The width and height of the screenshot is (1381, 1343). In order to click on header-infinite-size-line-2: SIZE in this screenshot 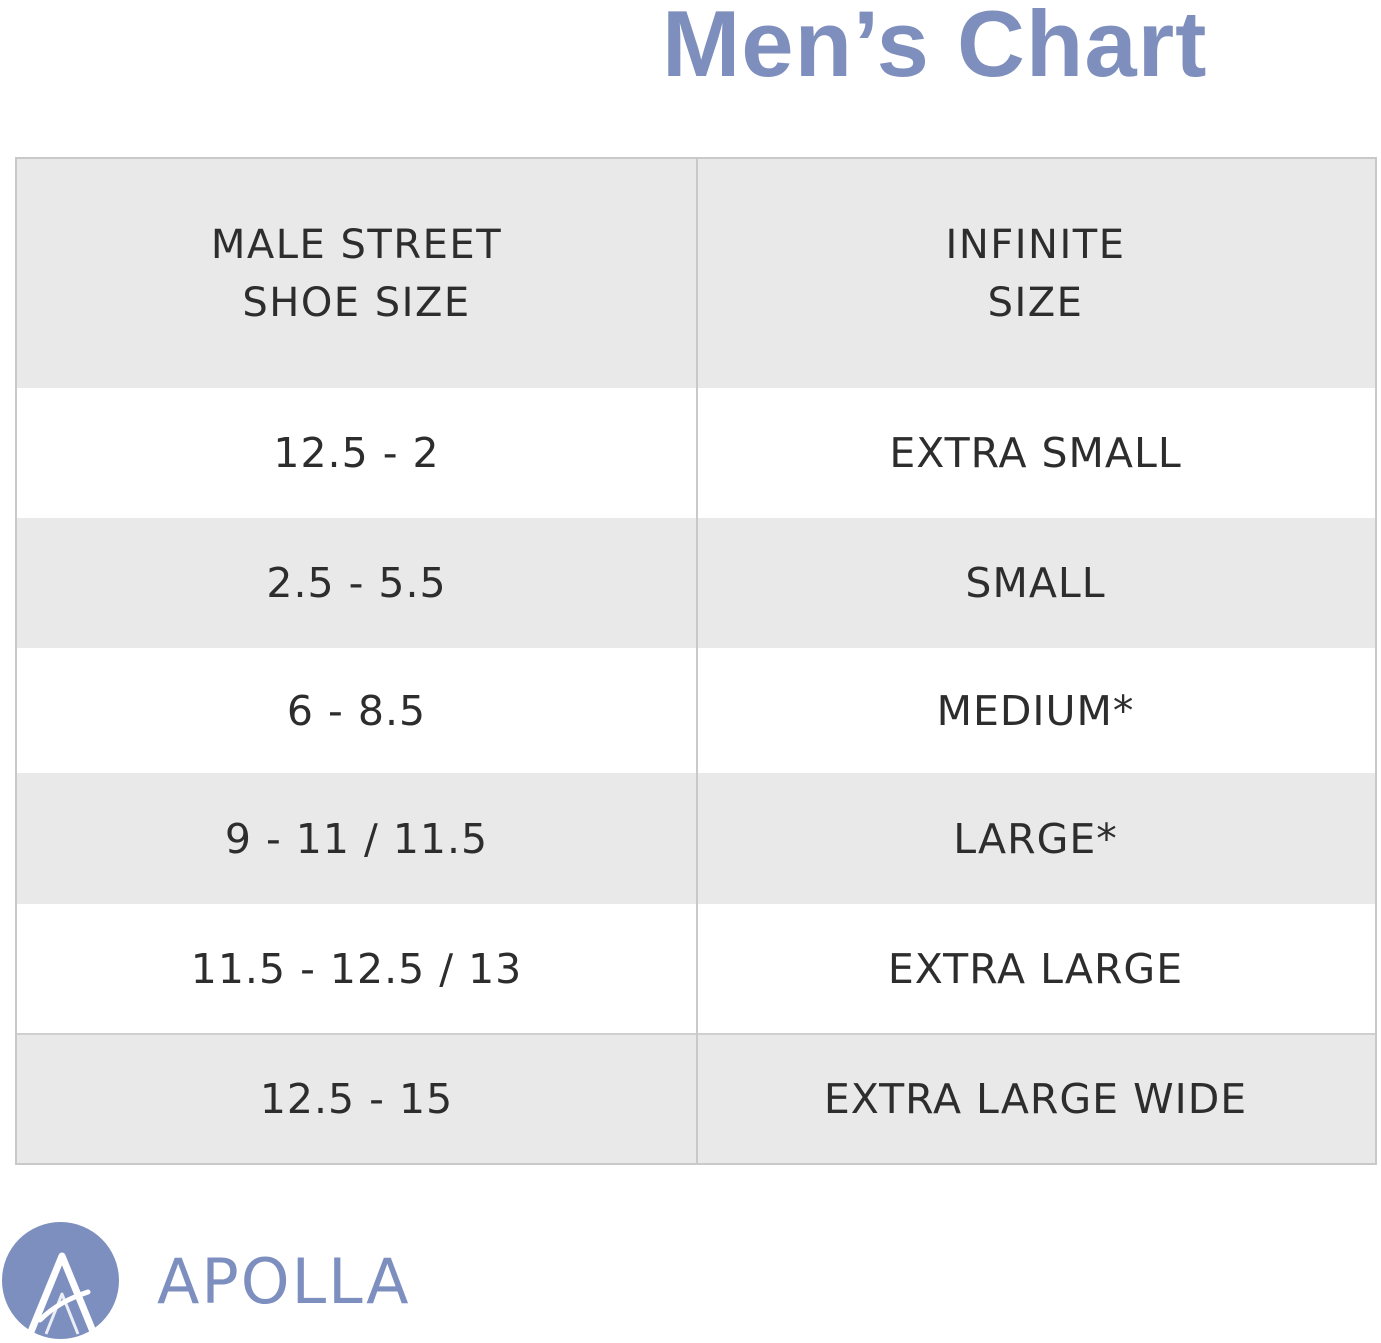, I will do `click(1035, 302)`.